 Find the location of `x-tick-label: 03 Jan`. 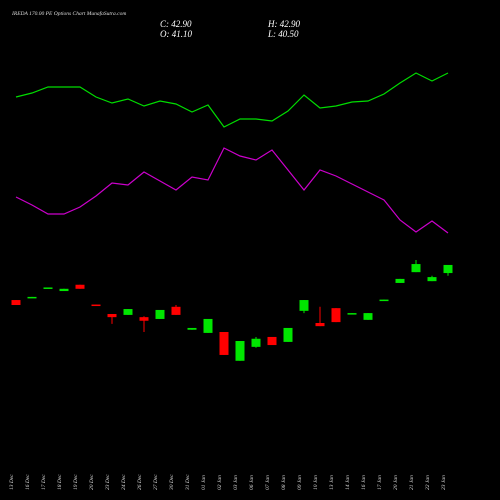

x-tick-label: 03 Jan is located at coordinates (236, 482).